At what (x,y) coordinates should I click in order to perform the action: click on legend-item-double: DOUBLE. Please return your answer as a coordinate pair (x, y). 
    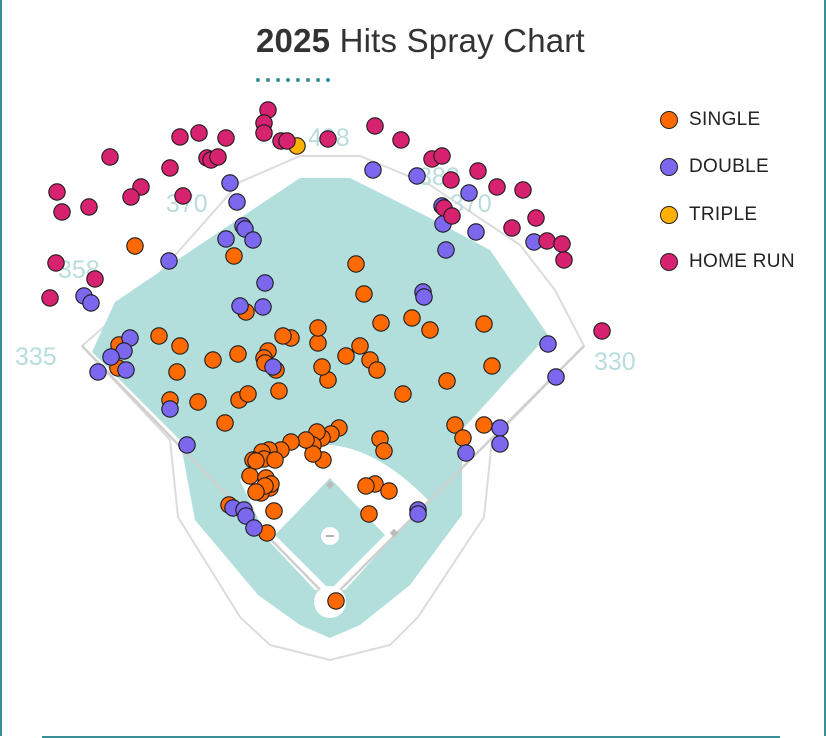
    Looking at the image, I should click on (727, 168).